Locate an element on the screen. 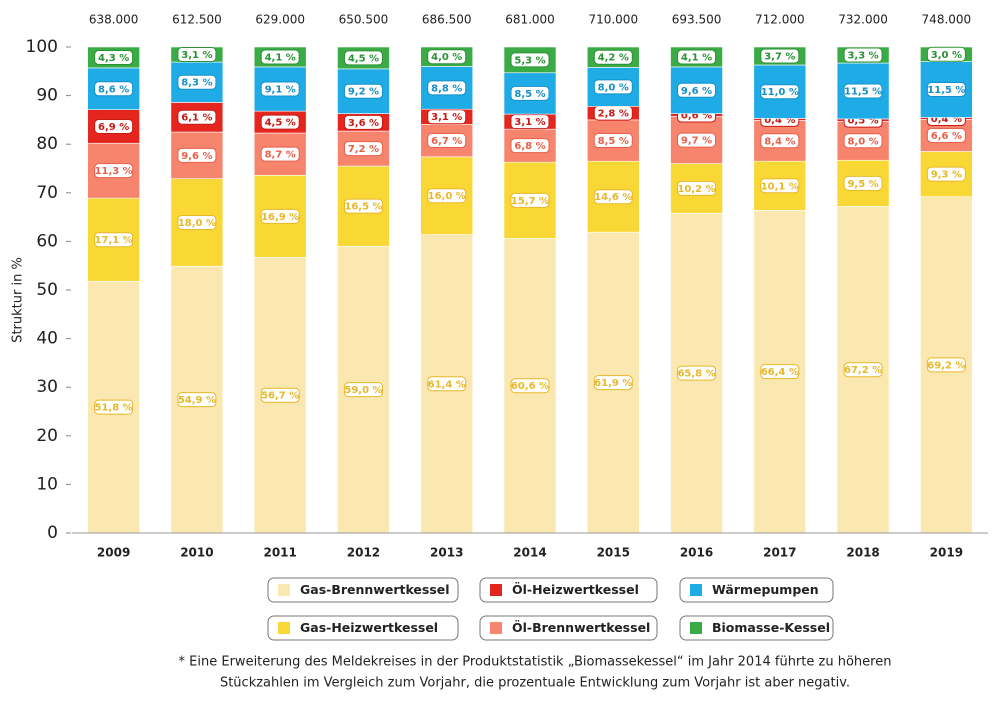 The width and height of the screenshot is (1000, 705). value-label: 51,8 % is located at coordinates (114, 408).